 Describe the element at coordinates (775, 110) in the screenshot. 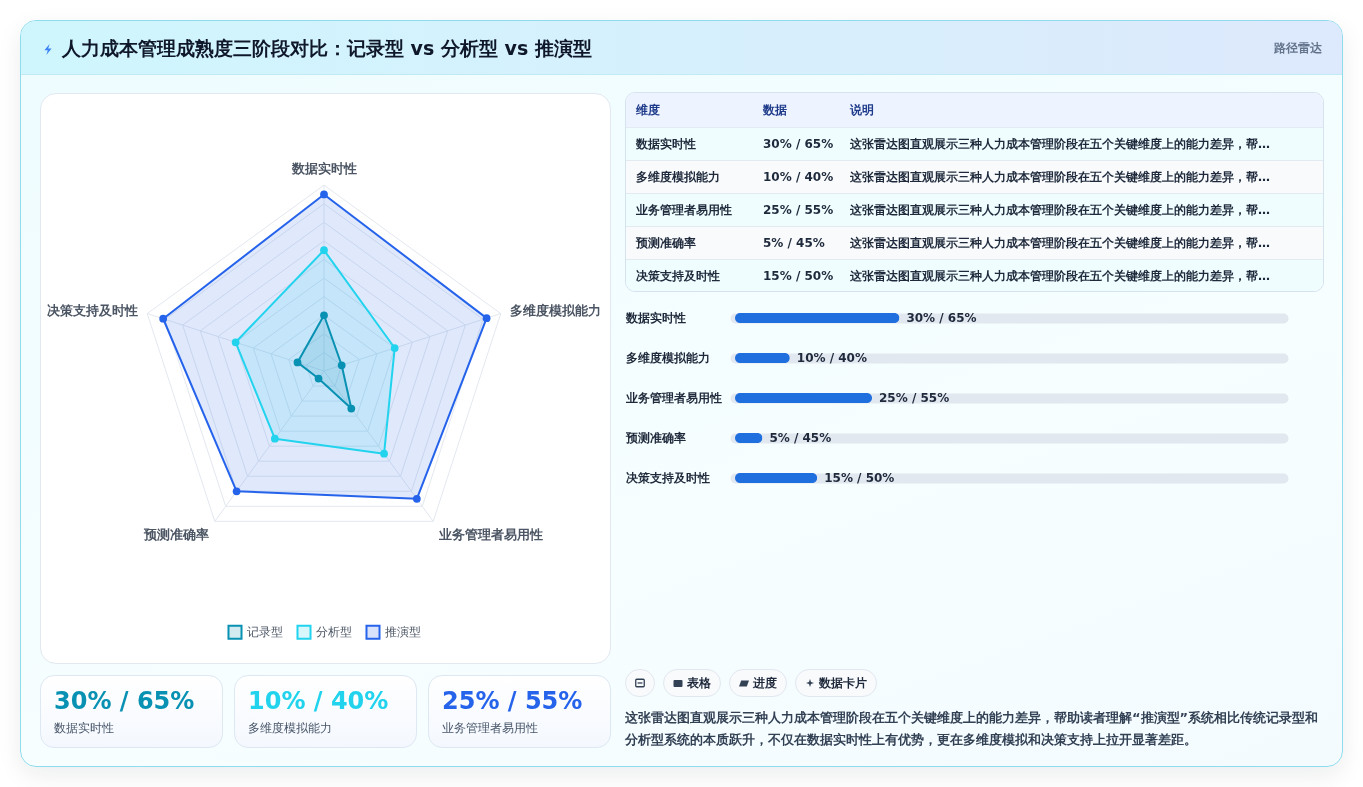

I see `text: 数据` at that location.